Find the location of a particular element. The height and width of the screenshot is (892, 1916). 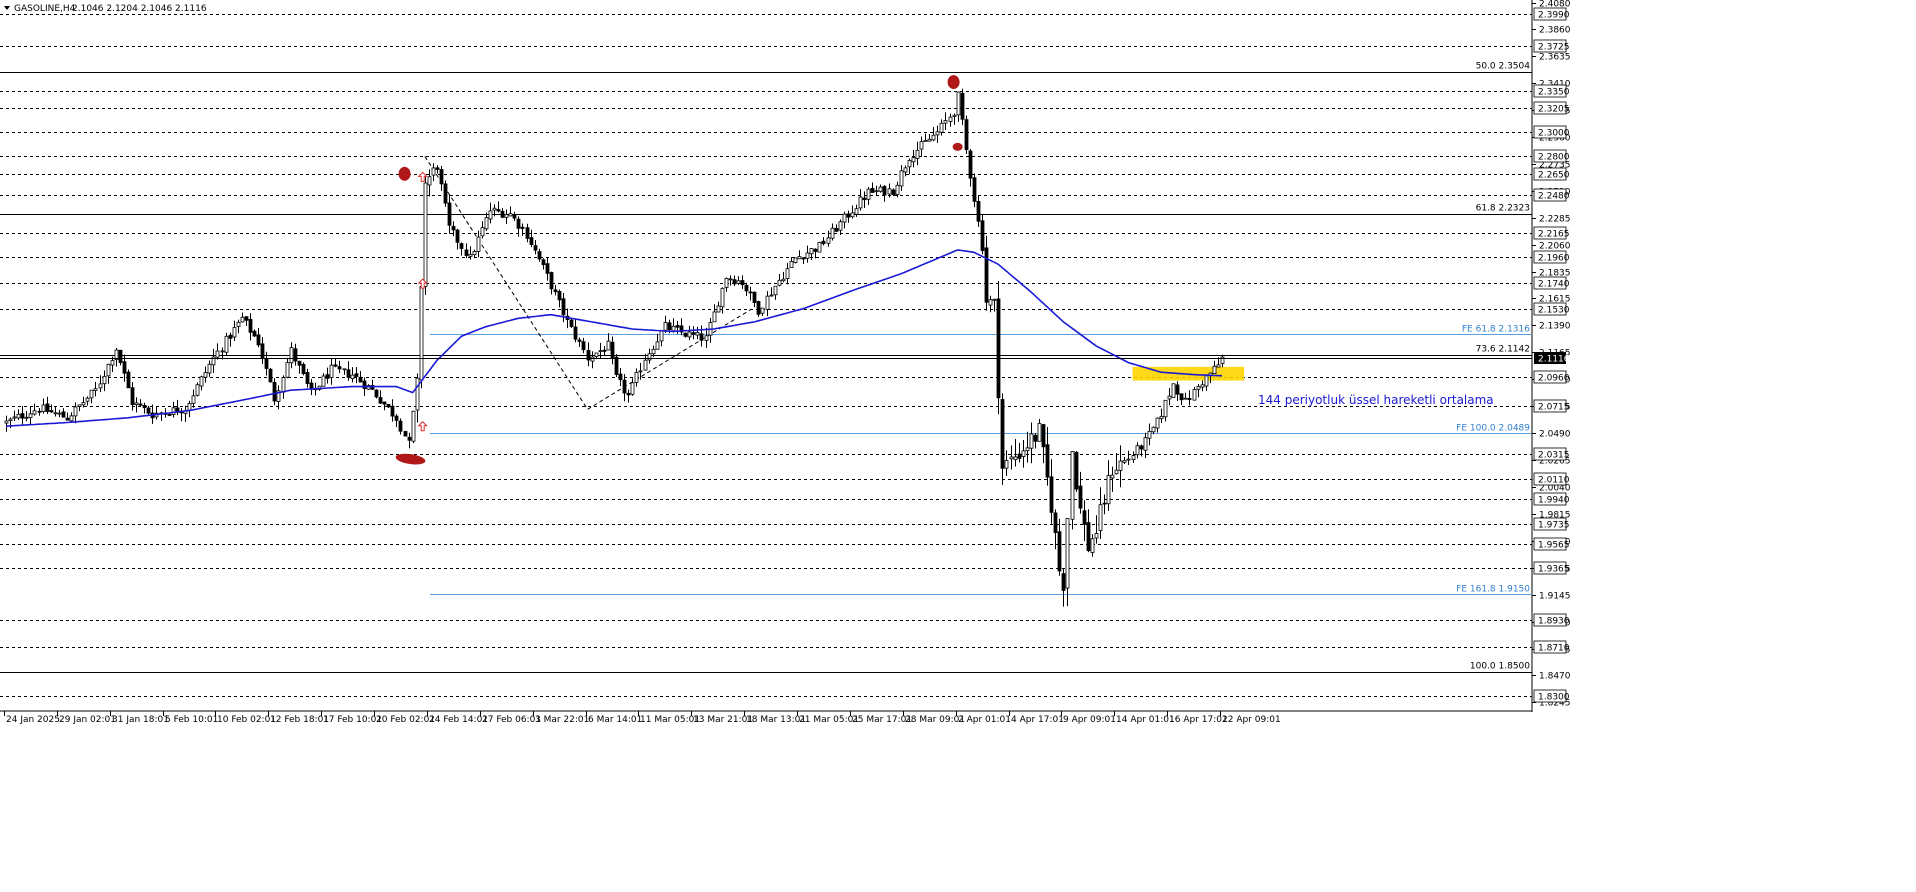

level-price-label: 2.0315 is located at coordinates (1554, 456).